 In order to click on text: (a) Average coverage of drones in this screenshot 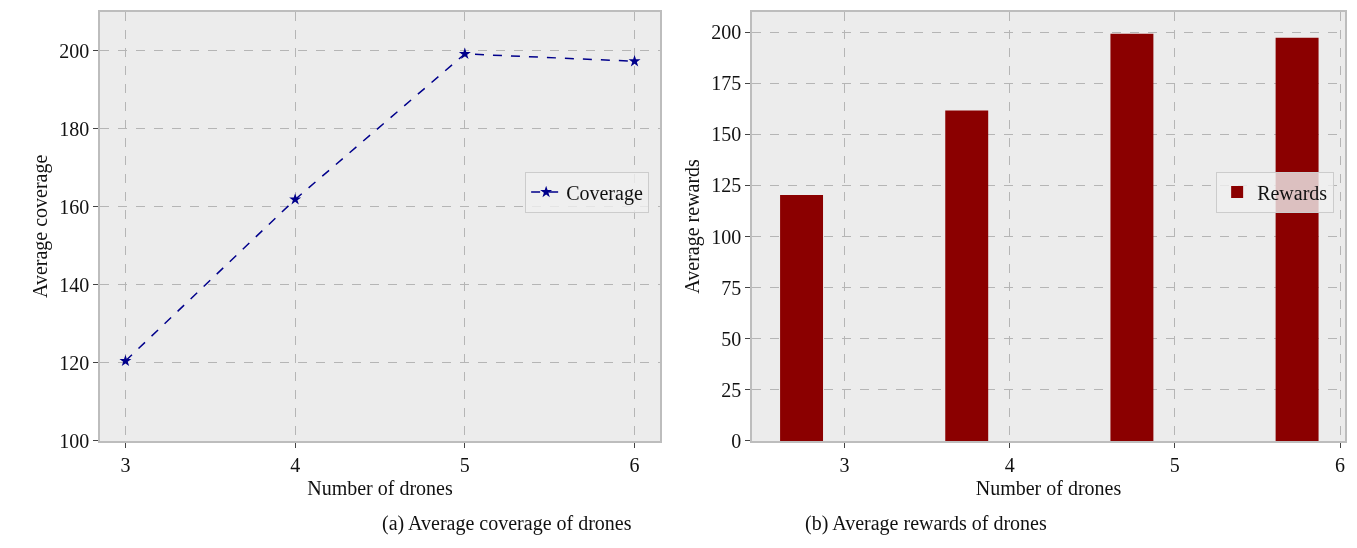, I will do `click(507, 523)`.